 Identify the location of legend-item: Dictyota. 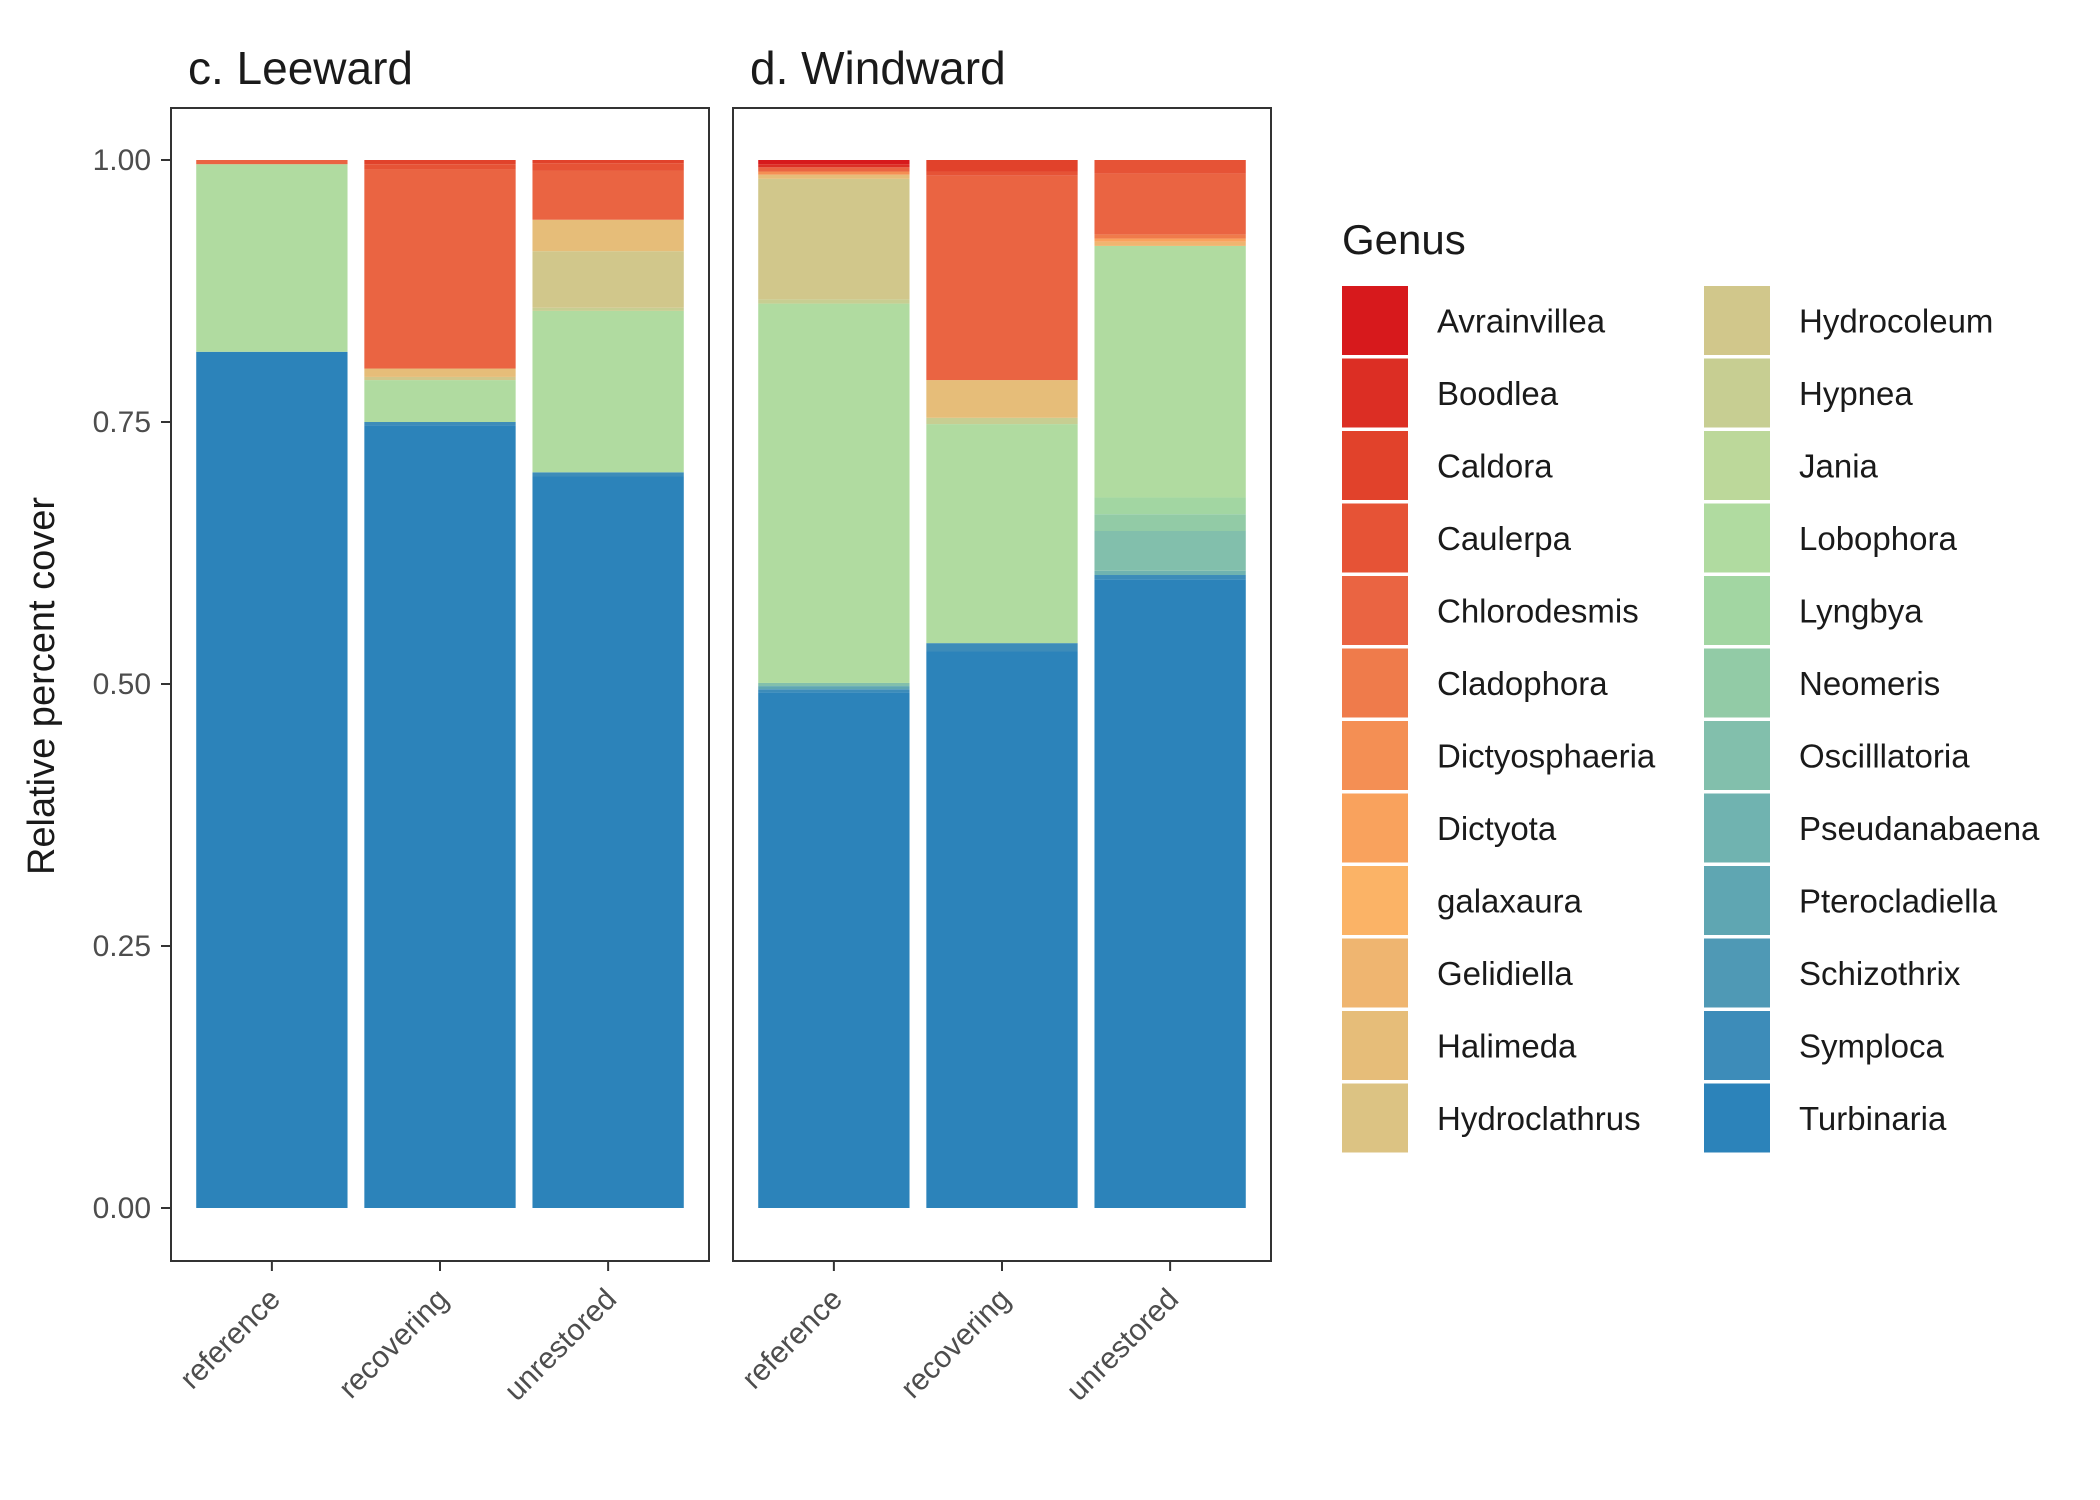
(1449, 828).